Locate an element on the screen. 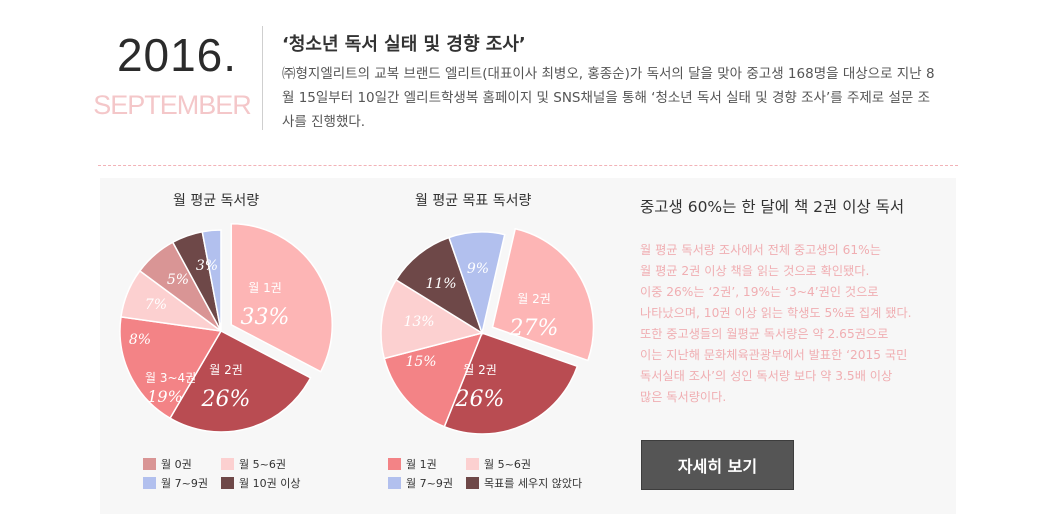 The width and height of the screenshot is (1058, 521). chart1-title: 월 평균 독서량 is located at coordinates (216, 201).